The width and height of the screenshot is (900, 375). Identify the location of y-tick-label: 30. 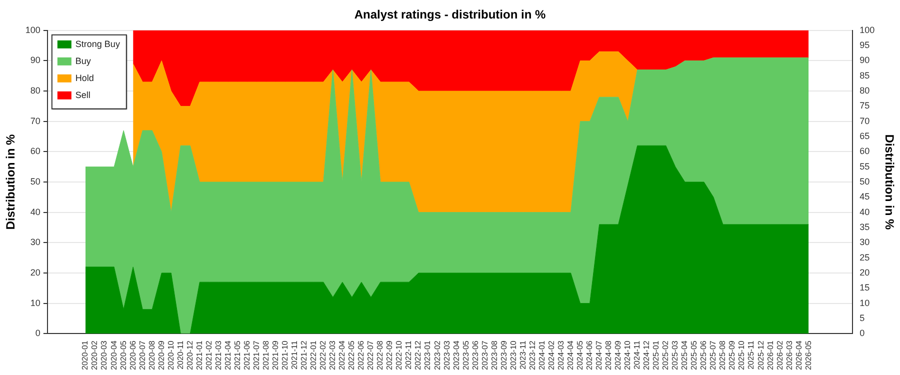
(35, 242).